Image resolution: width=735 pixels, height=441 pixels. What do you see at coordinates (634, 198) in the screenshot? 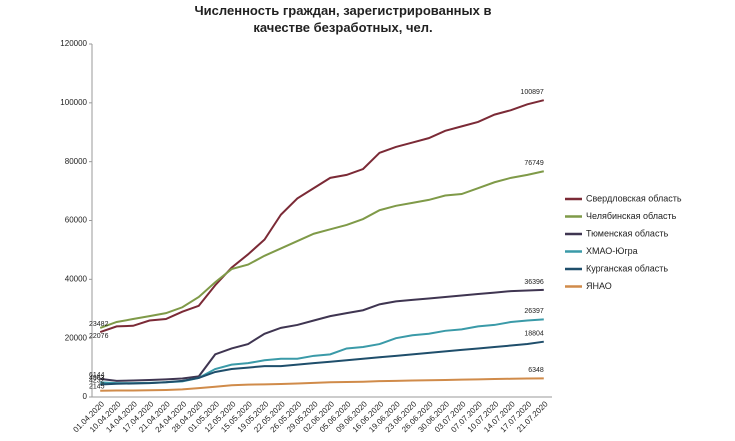
I see `legend-label: Свердловская область` at bounding box center [634, 198].